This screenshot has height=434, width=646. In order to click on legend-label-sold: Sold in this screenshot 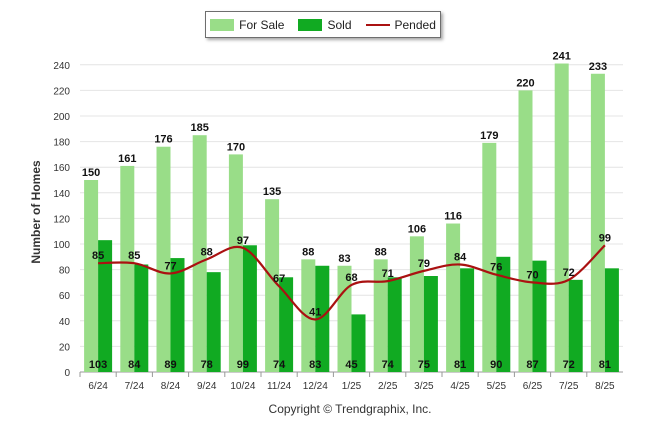, I will do `click(339, 24)`.